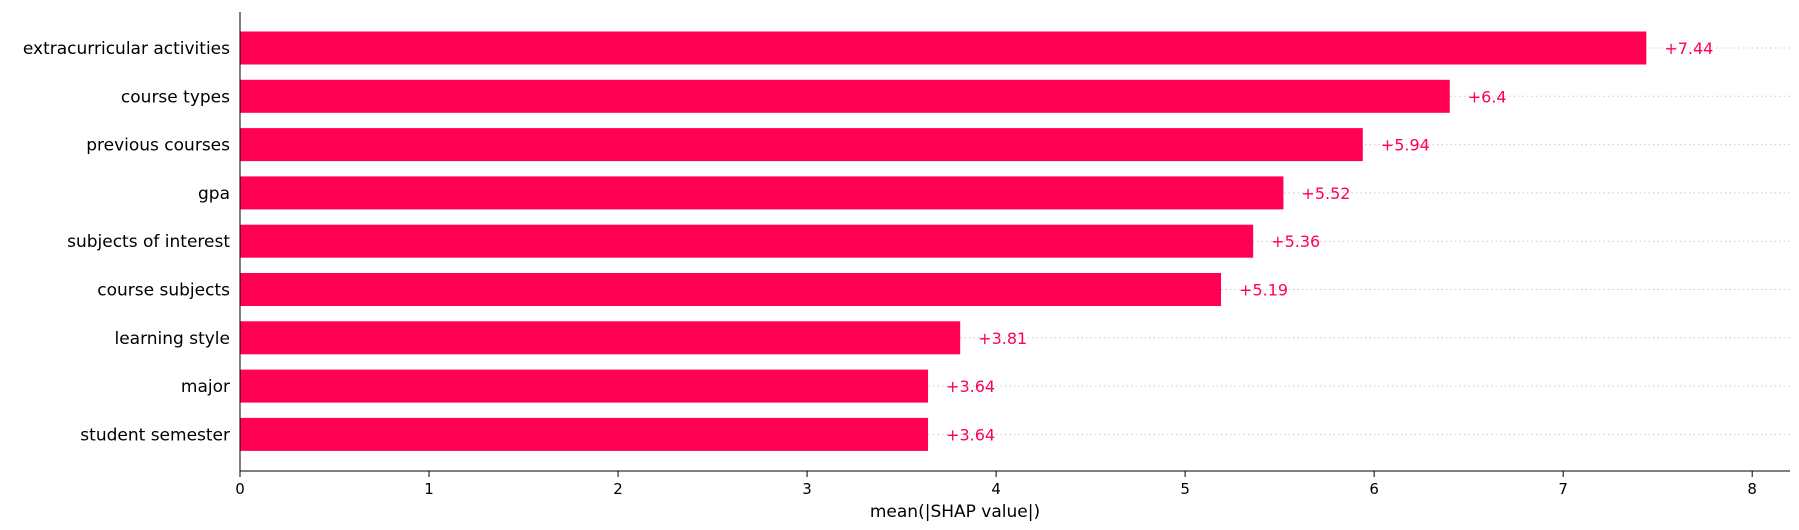 The image size is (1799, 530). I want to click on x-tick-label: 4, so click(996, 489).